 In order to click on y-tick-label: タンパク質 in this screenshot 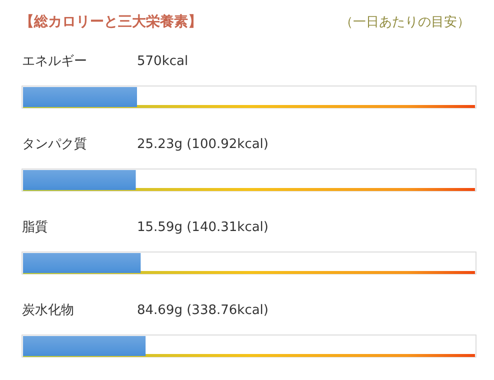, I will do `click(54, 144)`.